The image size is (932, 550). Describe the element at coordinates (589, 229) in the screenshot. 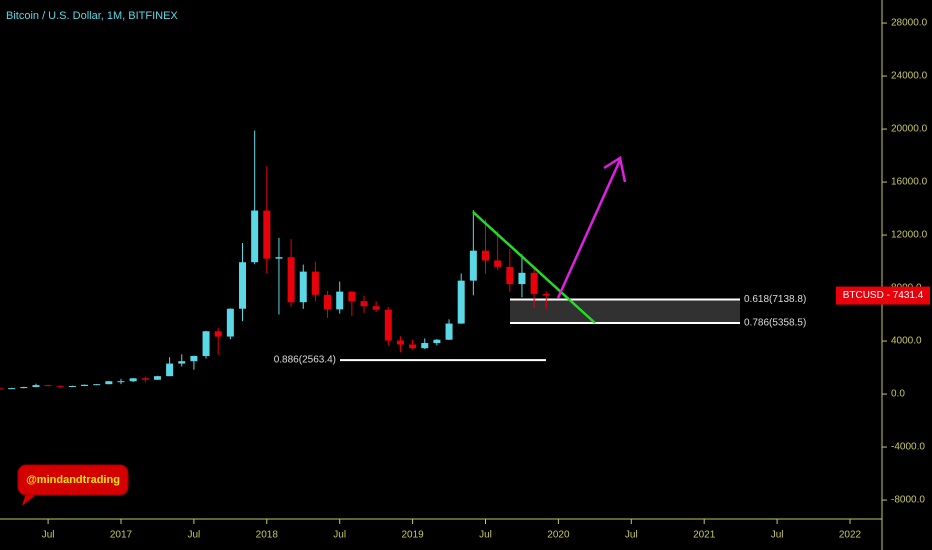

I see `projection-arrow` at that location.